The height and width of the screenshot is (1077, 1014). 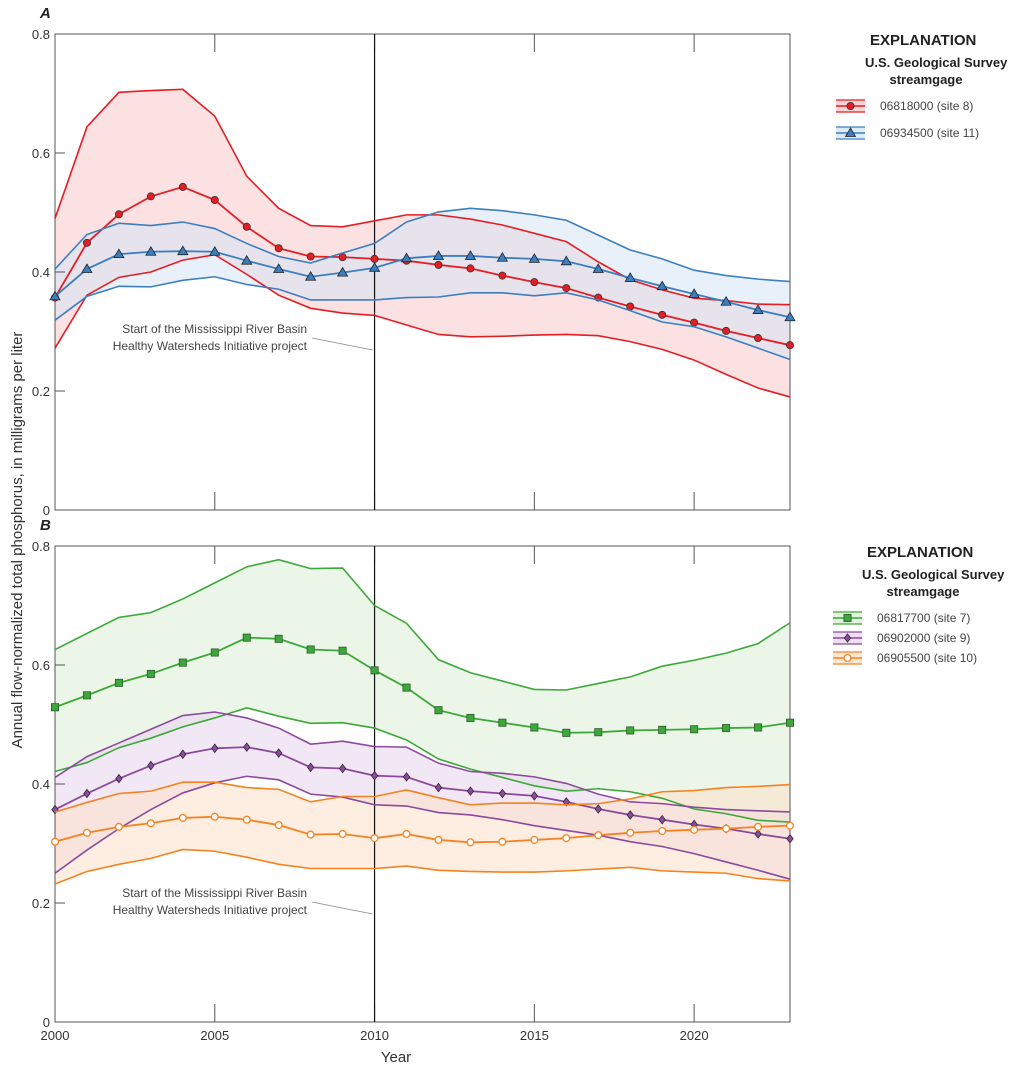 What do you see at coordinates (534, 1035) in the screenshot?
I see `x-tick-label: 2015` at bounding box center [534, 1035].